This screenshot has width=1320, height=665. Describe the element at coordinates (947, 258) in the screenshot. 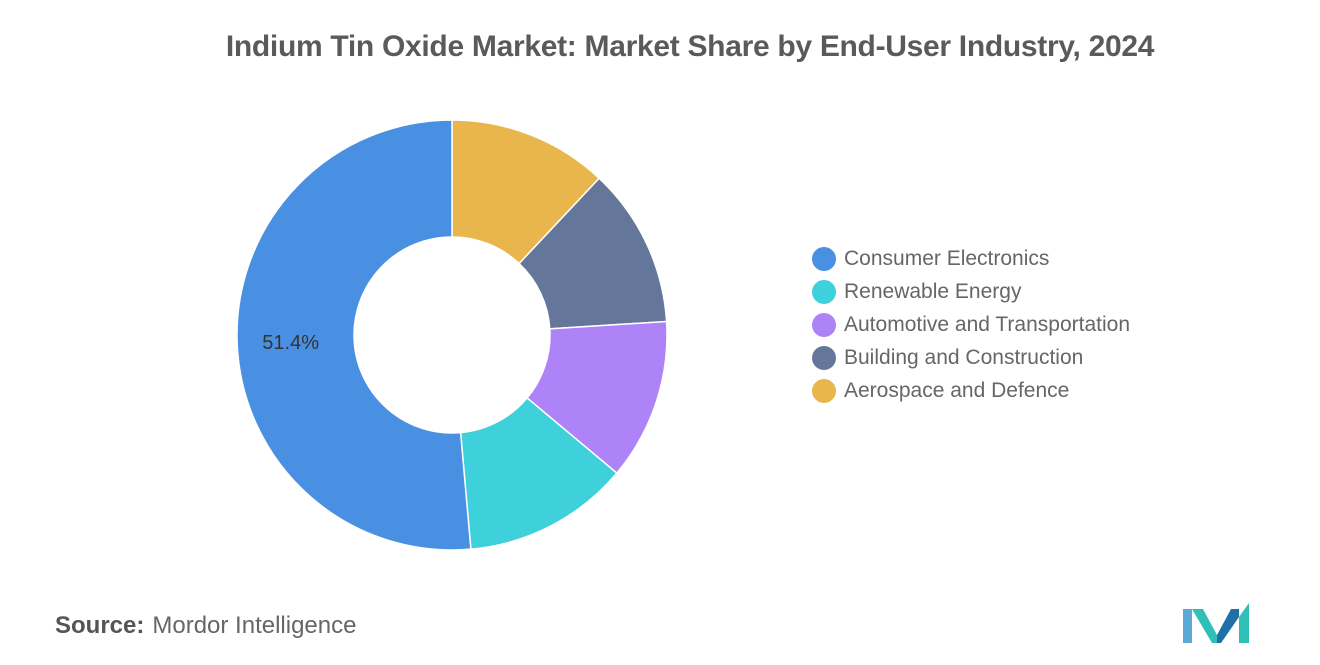

I see `legend-label: Consumer Electronics` at that location.